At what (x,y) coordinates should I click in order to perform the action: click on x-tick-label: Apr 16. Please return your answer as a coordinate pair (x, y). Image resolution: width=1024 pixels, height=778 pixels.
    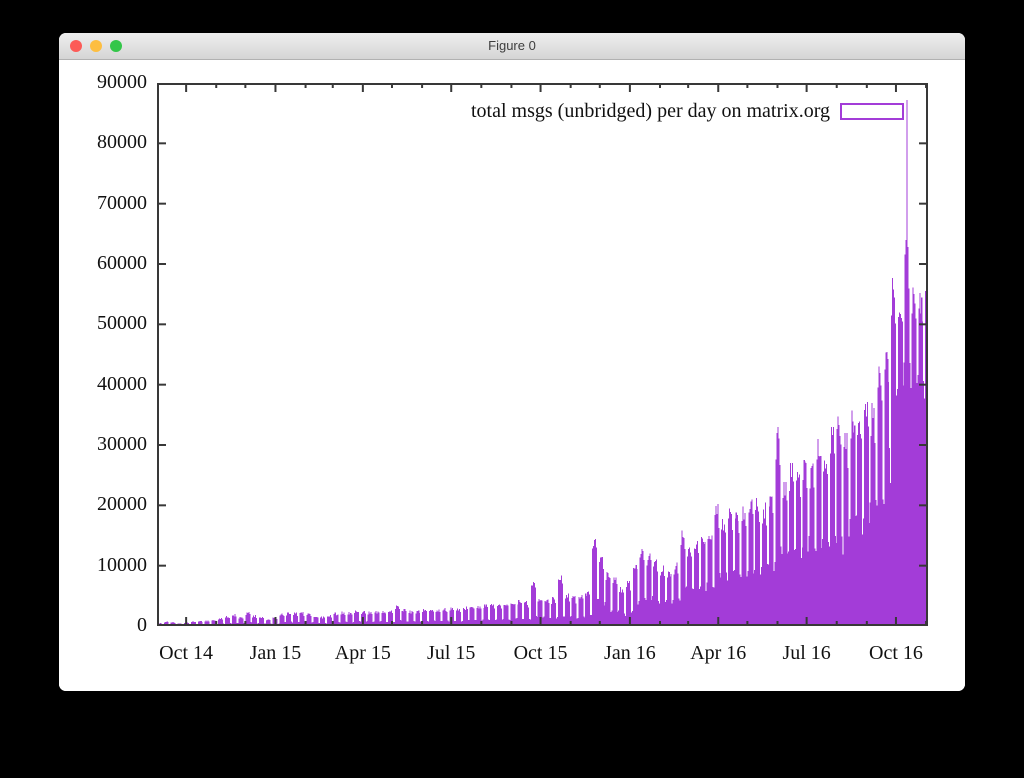
    Looking at the image, I should click on (718, 653).